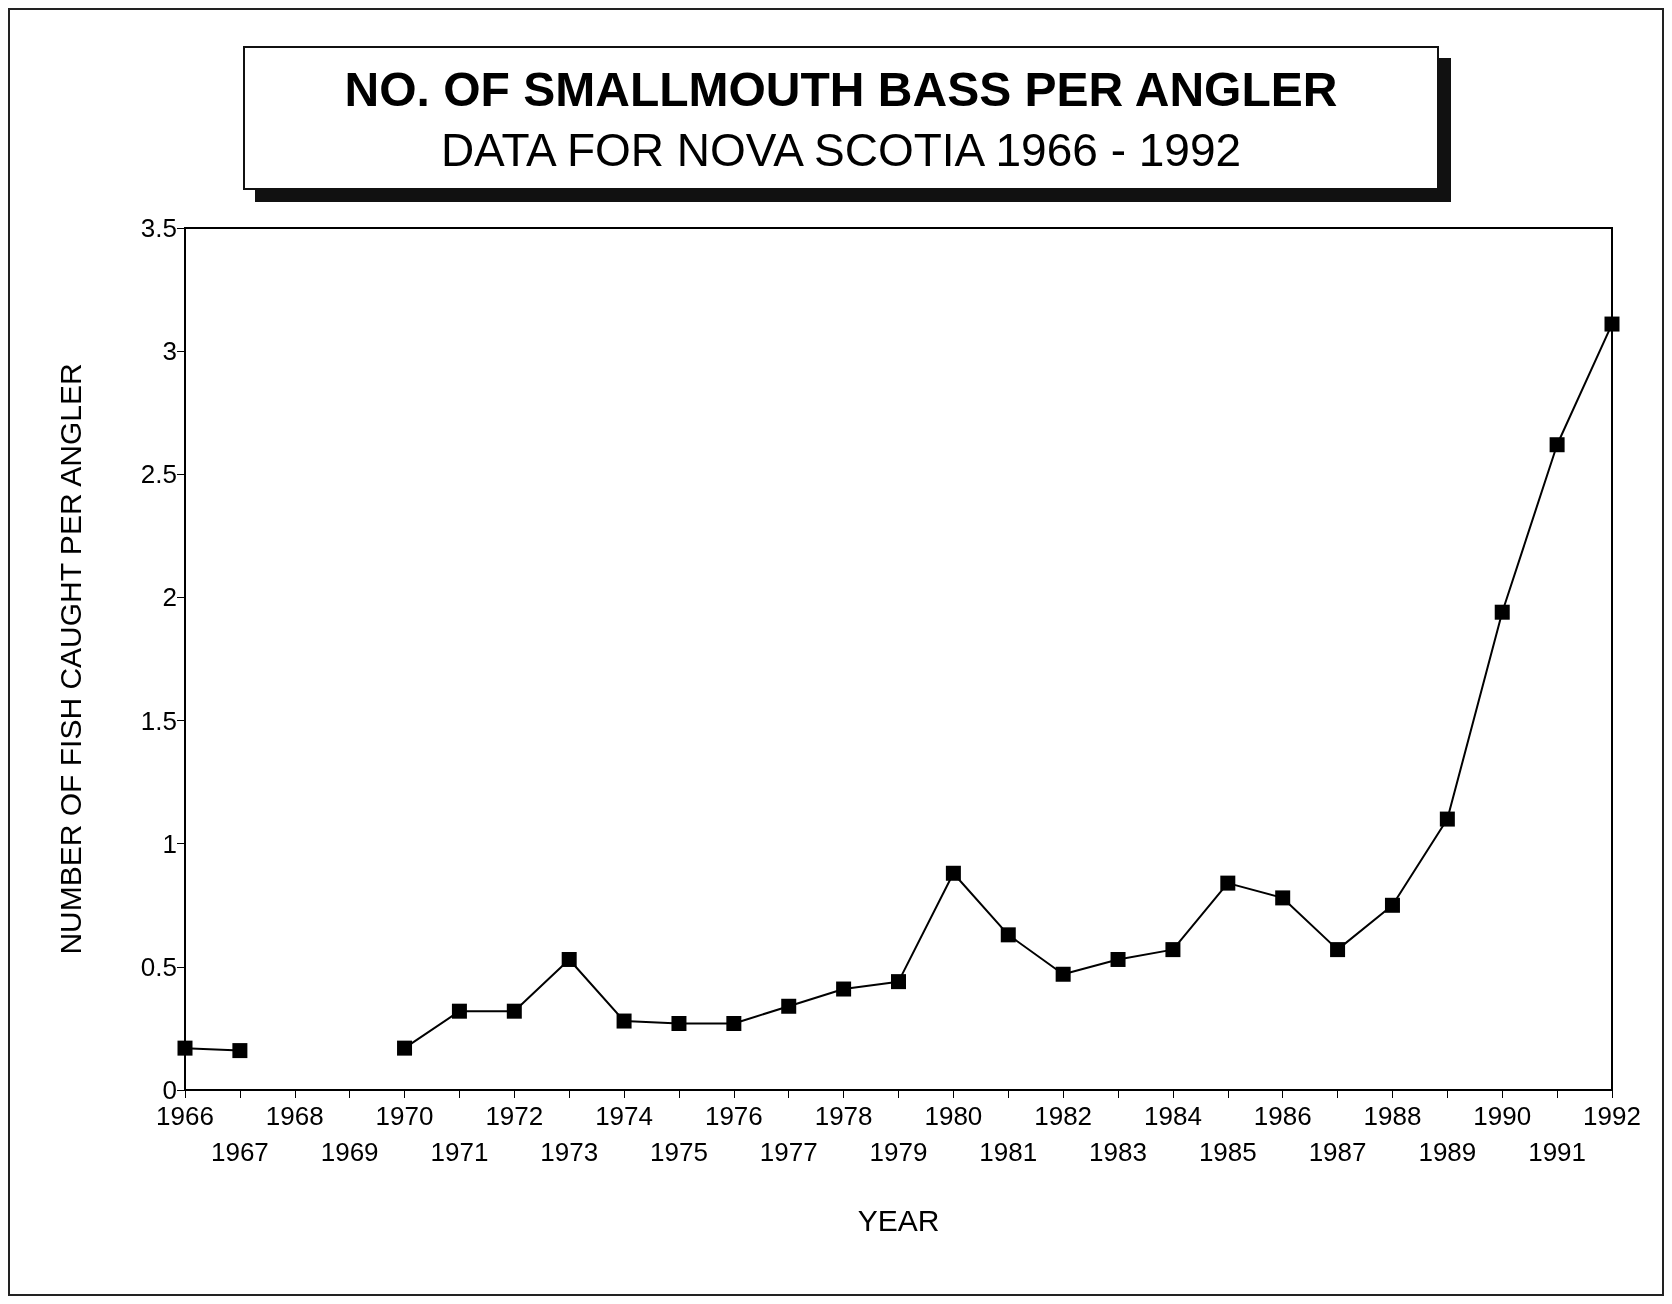  What do you see at coordinates (843, 1116) in the screenshot?
I see `x-tick-label: 1978` at bounding box center [843, 1116].